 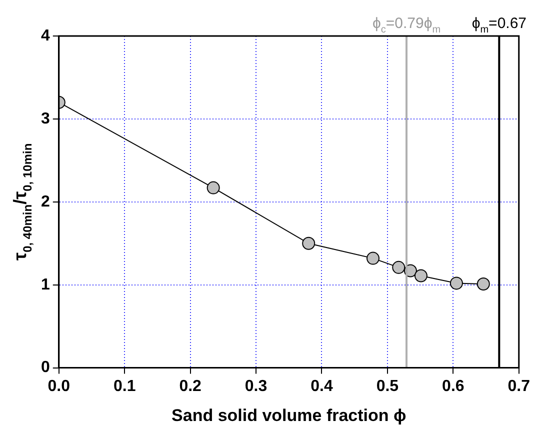 I want to click on y-axis-title: τ0, 40min/τ0, 10min, so click(x=22, y=201).